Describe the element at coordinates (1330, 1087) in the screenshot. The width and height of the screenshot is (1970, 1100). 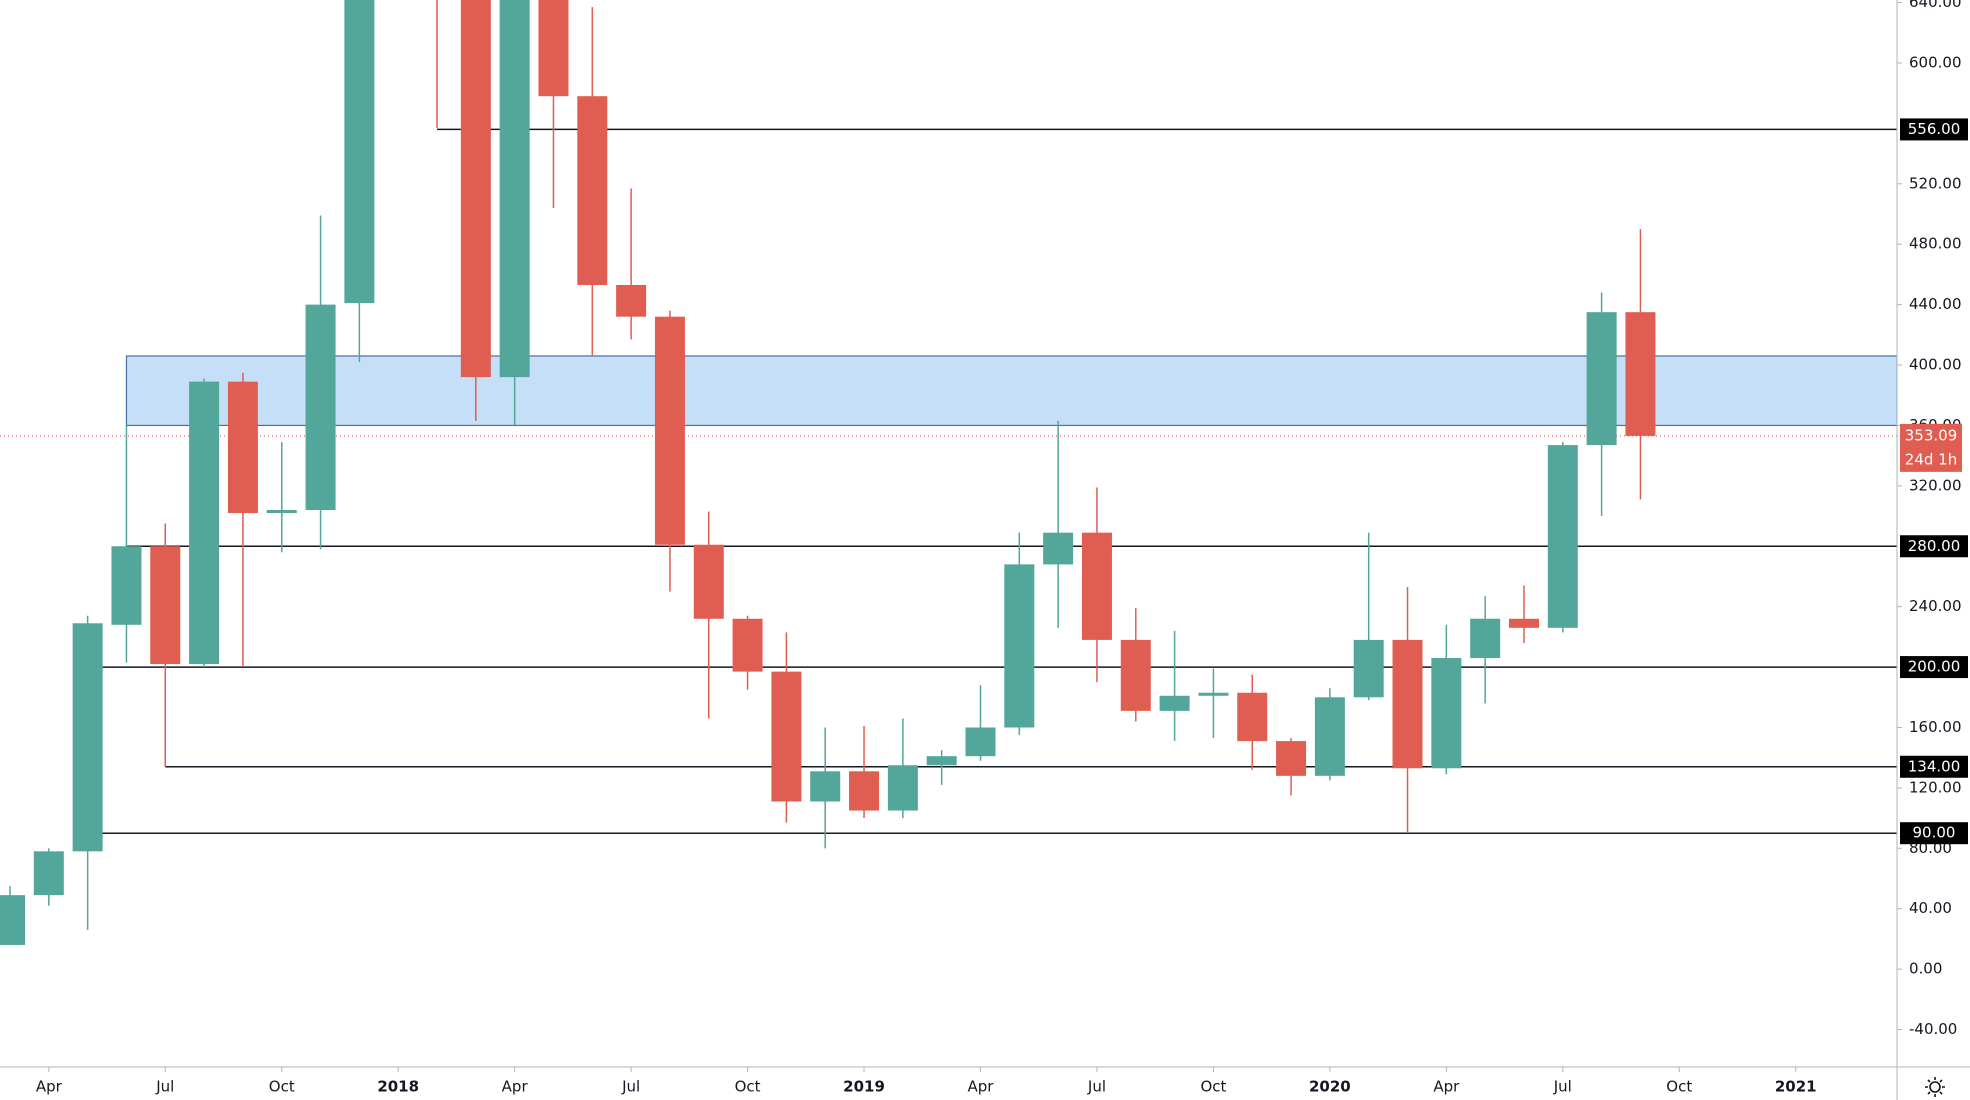
I see `x-tick-label: 2020` at that location.